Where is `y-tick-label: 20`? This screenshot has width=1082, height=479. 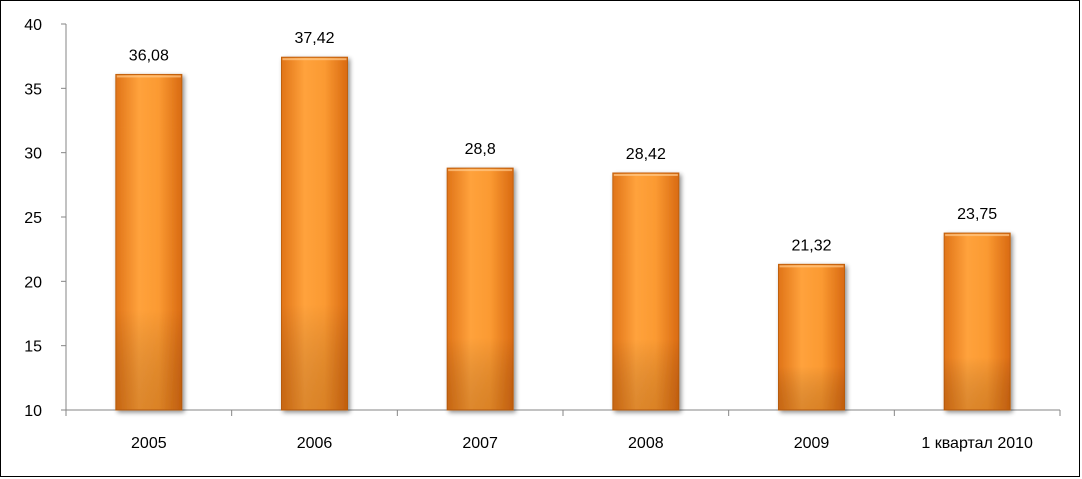 y-tick-label: 20 is located at coordinates (33, 282).